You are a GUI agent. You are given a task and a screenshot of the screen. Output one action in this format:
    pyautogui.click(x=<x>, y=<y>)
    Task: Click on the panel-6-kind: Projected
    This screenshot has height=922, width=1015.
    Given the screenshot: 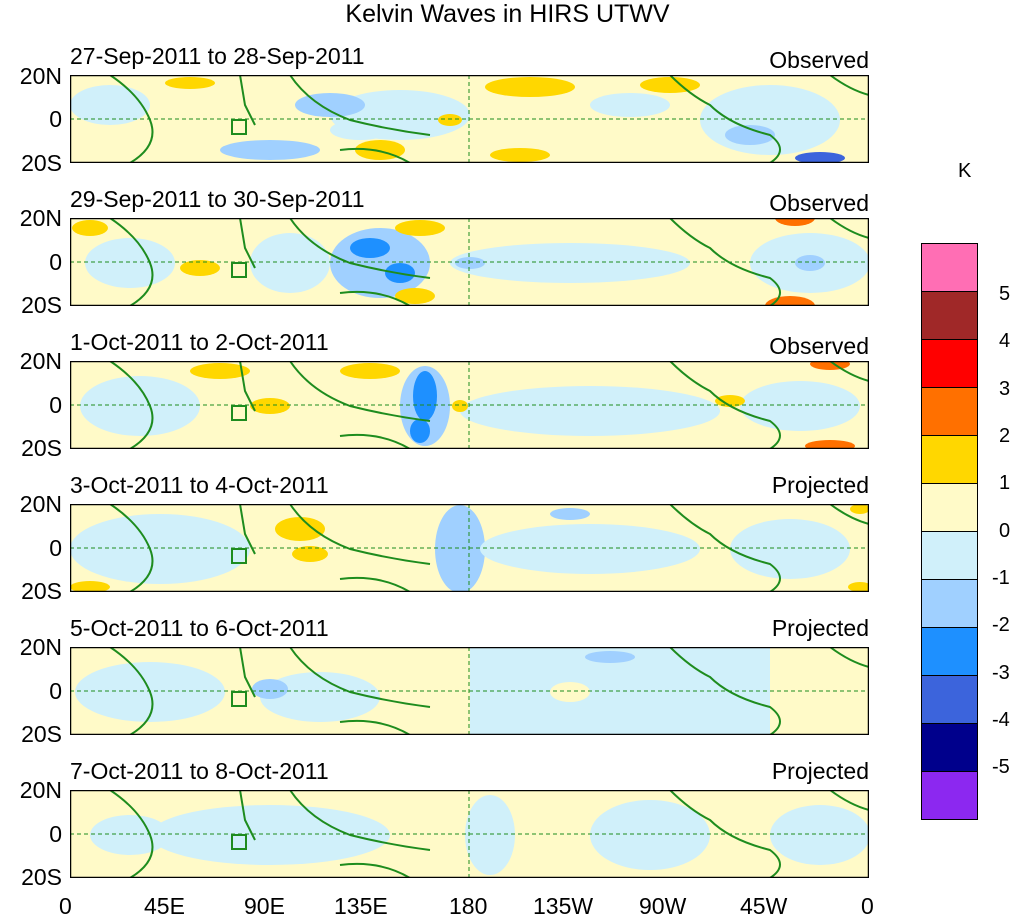 What is the action you would take?
    pyautogui.click(x=820, y=771)
    